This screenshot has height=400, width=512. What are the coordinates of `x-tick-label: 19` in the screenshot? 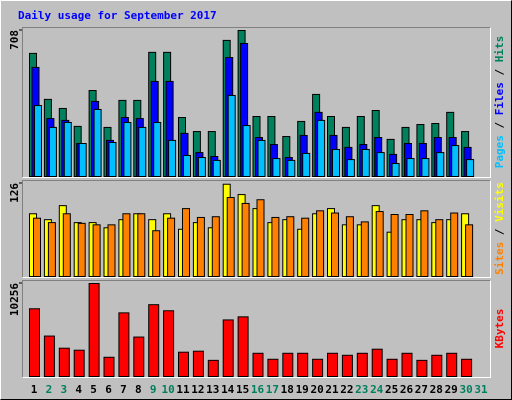 It's located at (302, 389).